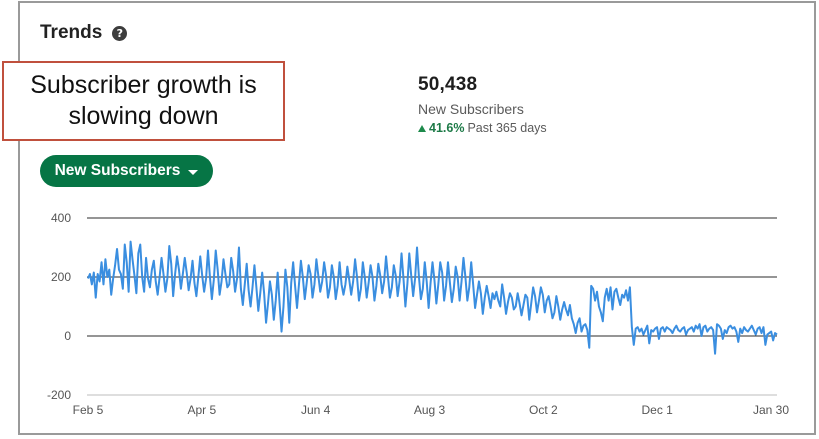 The height and width of the screenshot is (439, 819). What do you see at coordinates (471, 109) in the screenshot?
I see `metric-label: New Subscribers` at bounding box center [471, 109].